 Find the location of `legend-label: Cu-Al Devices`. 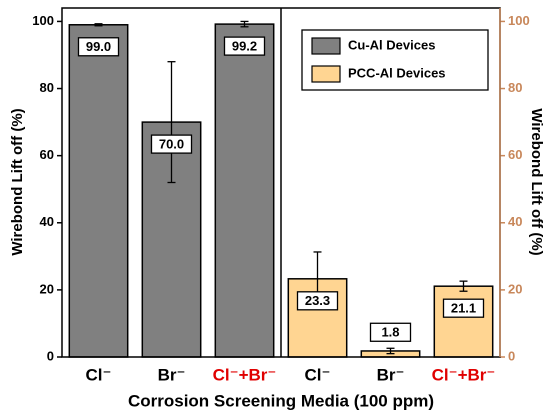

legend-label: Cu-Al Devices is located at coordinates (391, 44).